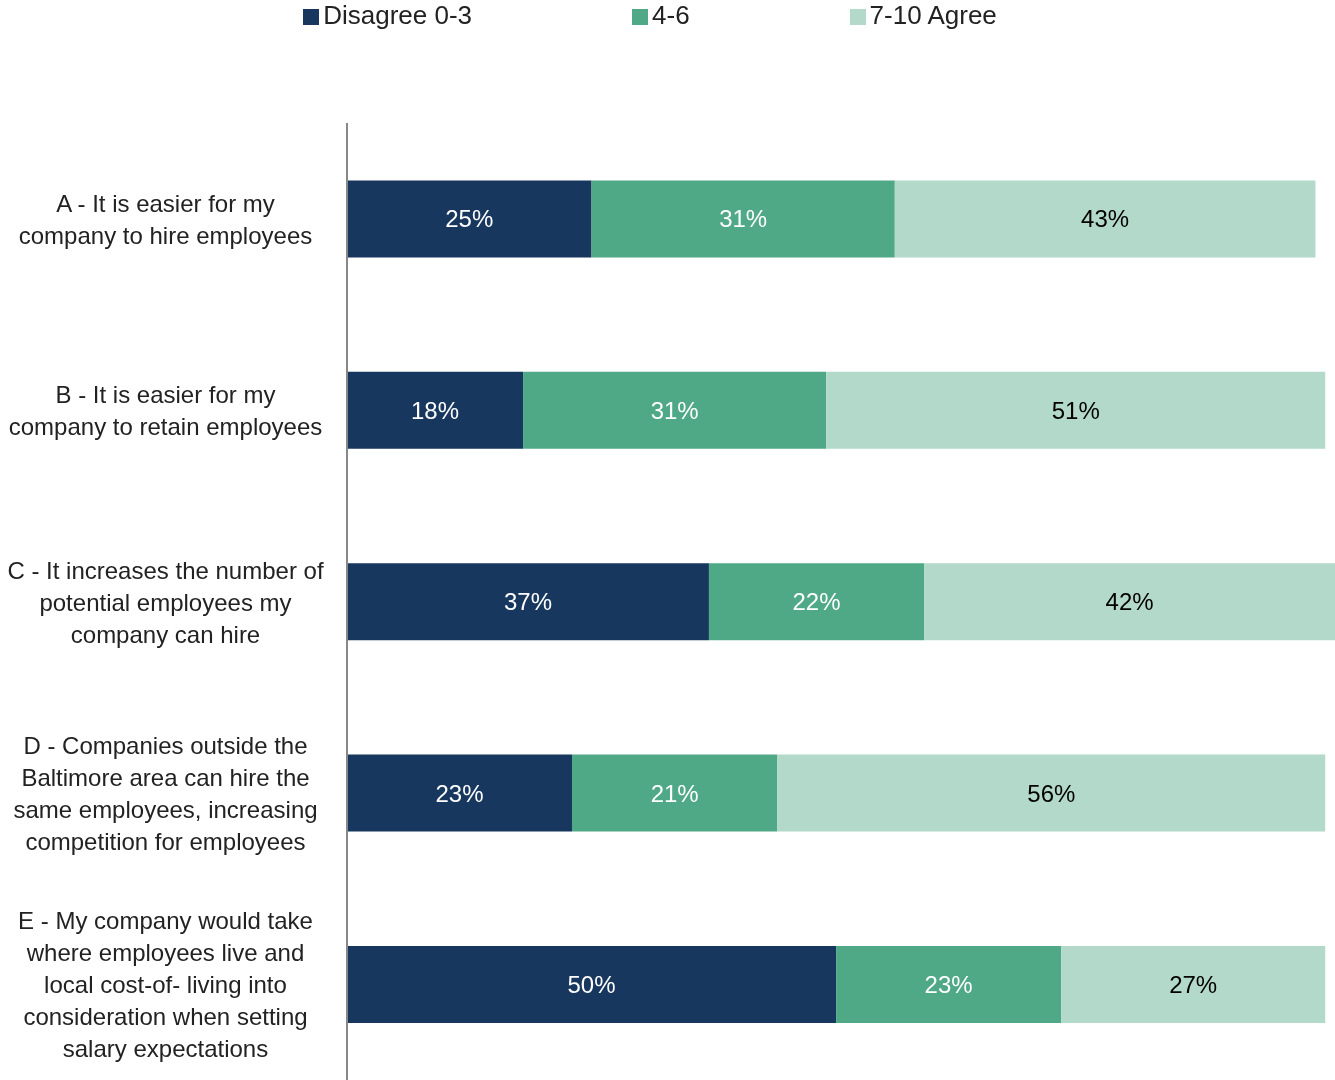 The width and height of the screenshot is (1335, 1080). I want to click on data-label: 25%, so click(469, 219).